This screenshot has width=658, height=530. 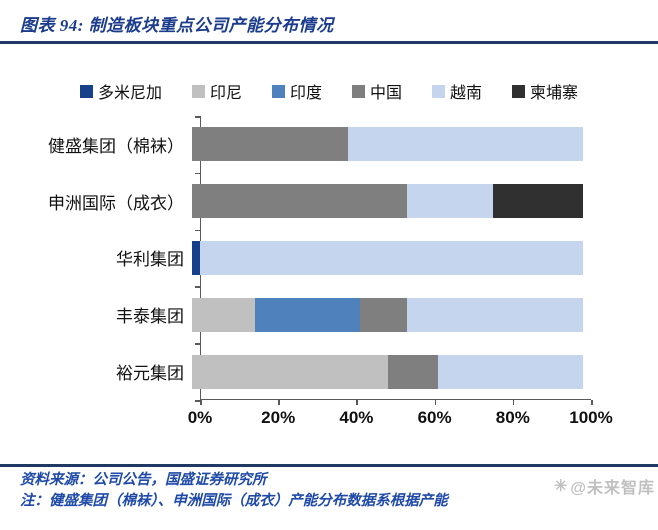 What do you see at coordinates (305, 93) in the screenshot?
I see `legend-label: 印度` at bounding box center [305, 93].